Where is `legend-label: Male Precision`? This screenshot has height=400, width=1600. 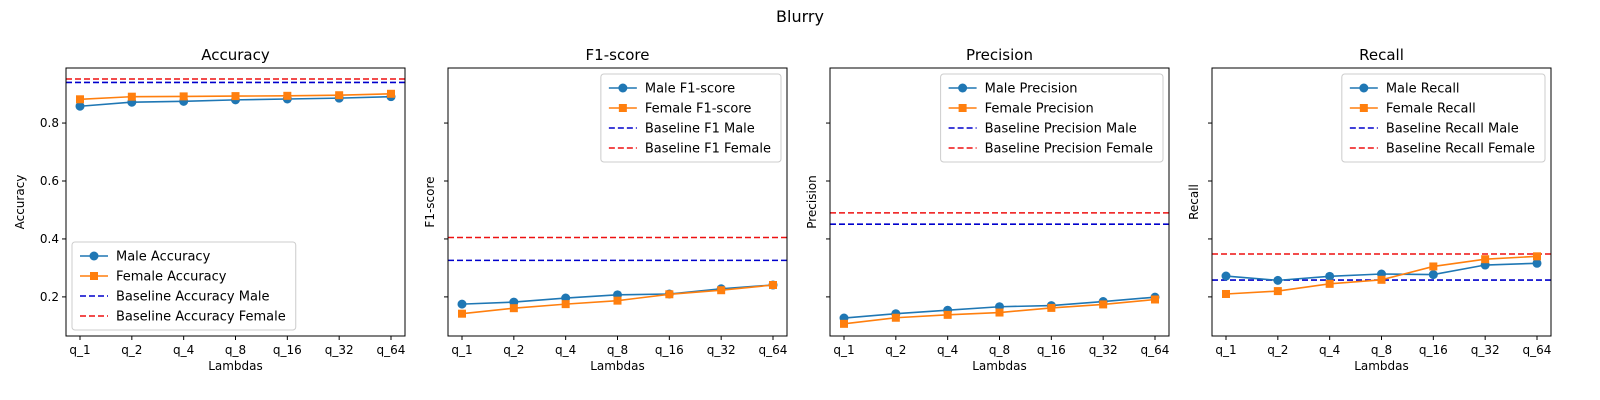
legend-label: Male Precision is located at coordinates (1031, 89).